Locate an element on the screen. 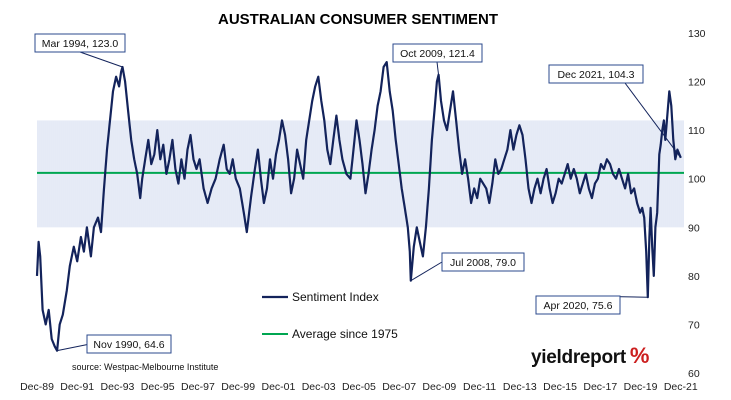 Image resolution: width=731 pixels, height=400 pixels. callout: Mar 1994, 123.0 is located at coordinates (80, 50).